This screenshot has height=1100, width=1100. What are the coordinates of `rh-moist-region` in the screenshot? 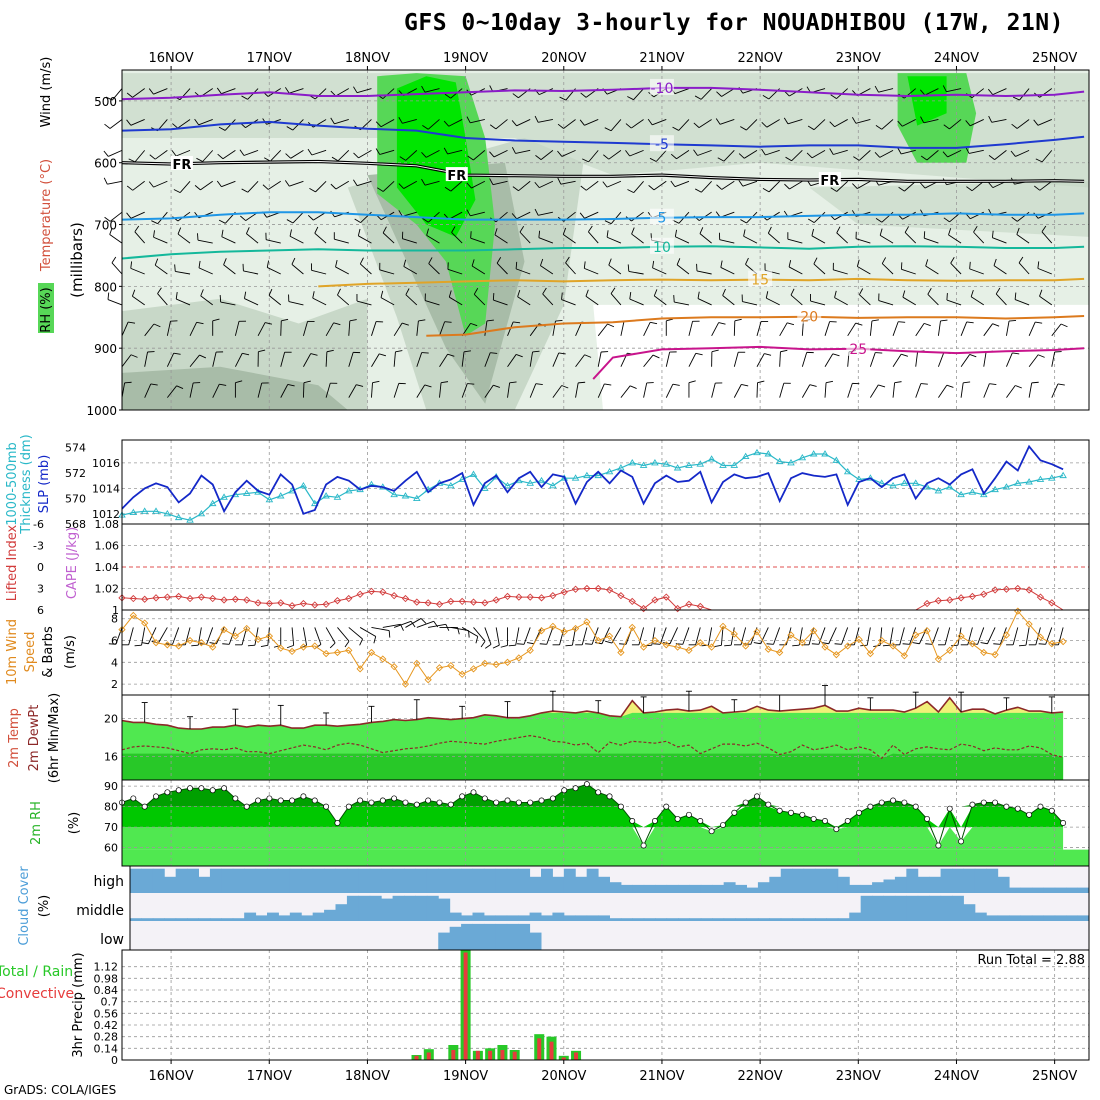 It's located at (436, 156).